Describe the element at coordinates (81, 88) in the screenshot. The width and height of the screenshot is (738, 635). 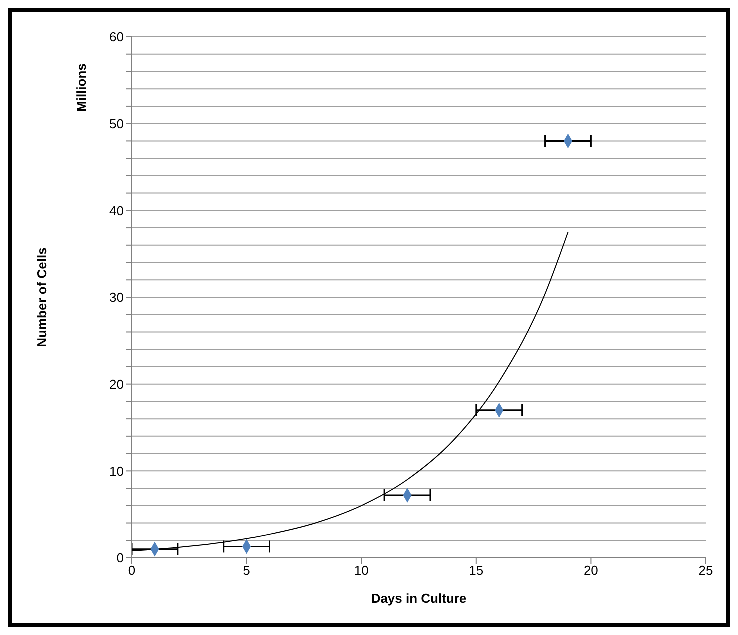
I see `text: Millions` at that location.